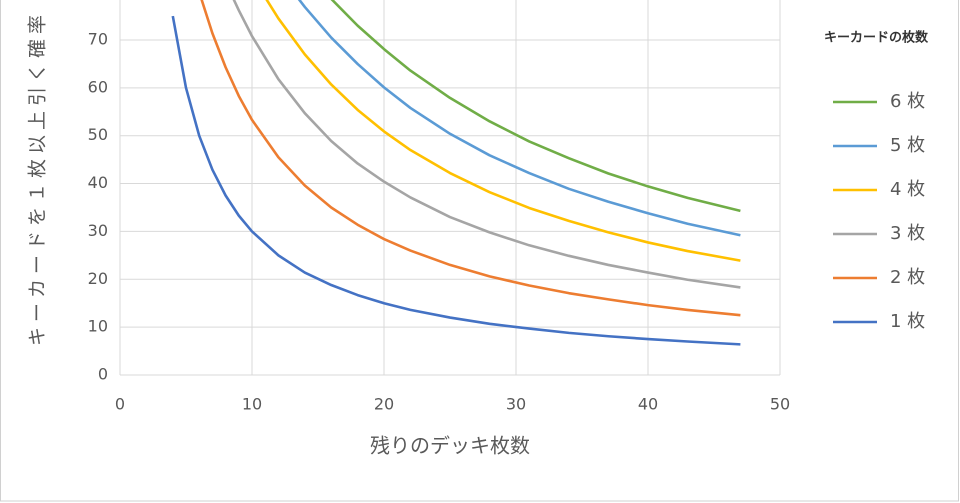 This screenshot has height=503, width=960. I want to click on y-tick-label: 50, so click(98, 134).